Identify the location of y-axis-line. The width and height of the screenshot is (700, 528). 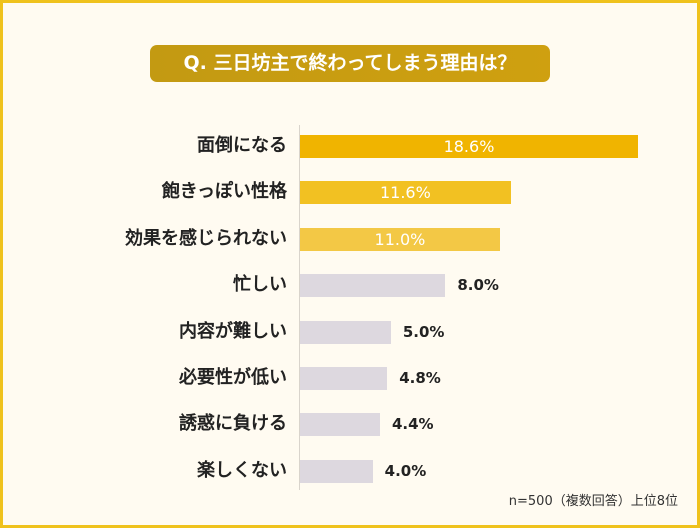
(299, 307).